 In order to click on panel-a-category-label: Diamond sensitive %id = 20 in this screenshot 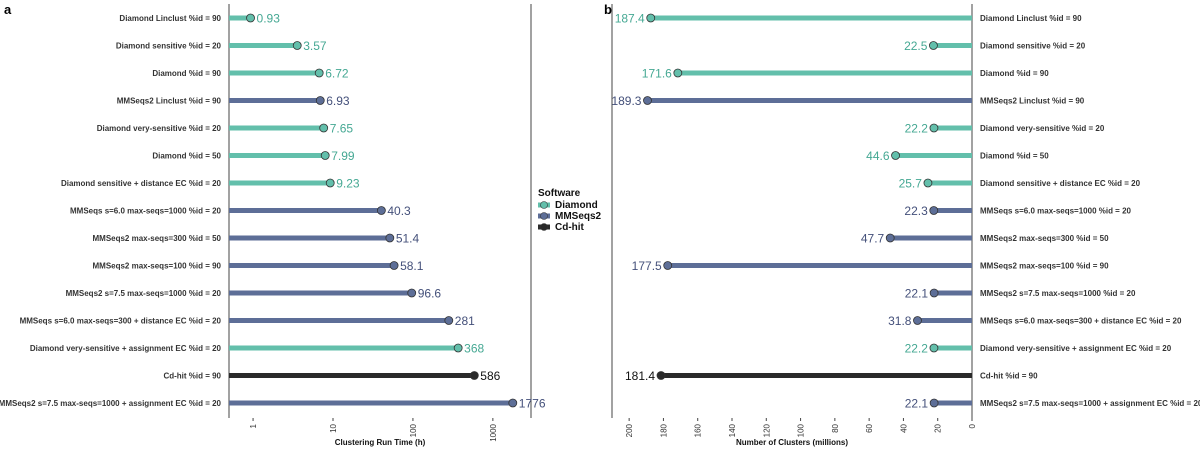, I will do `click(169, 46)`.